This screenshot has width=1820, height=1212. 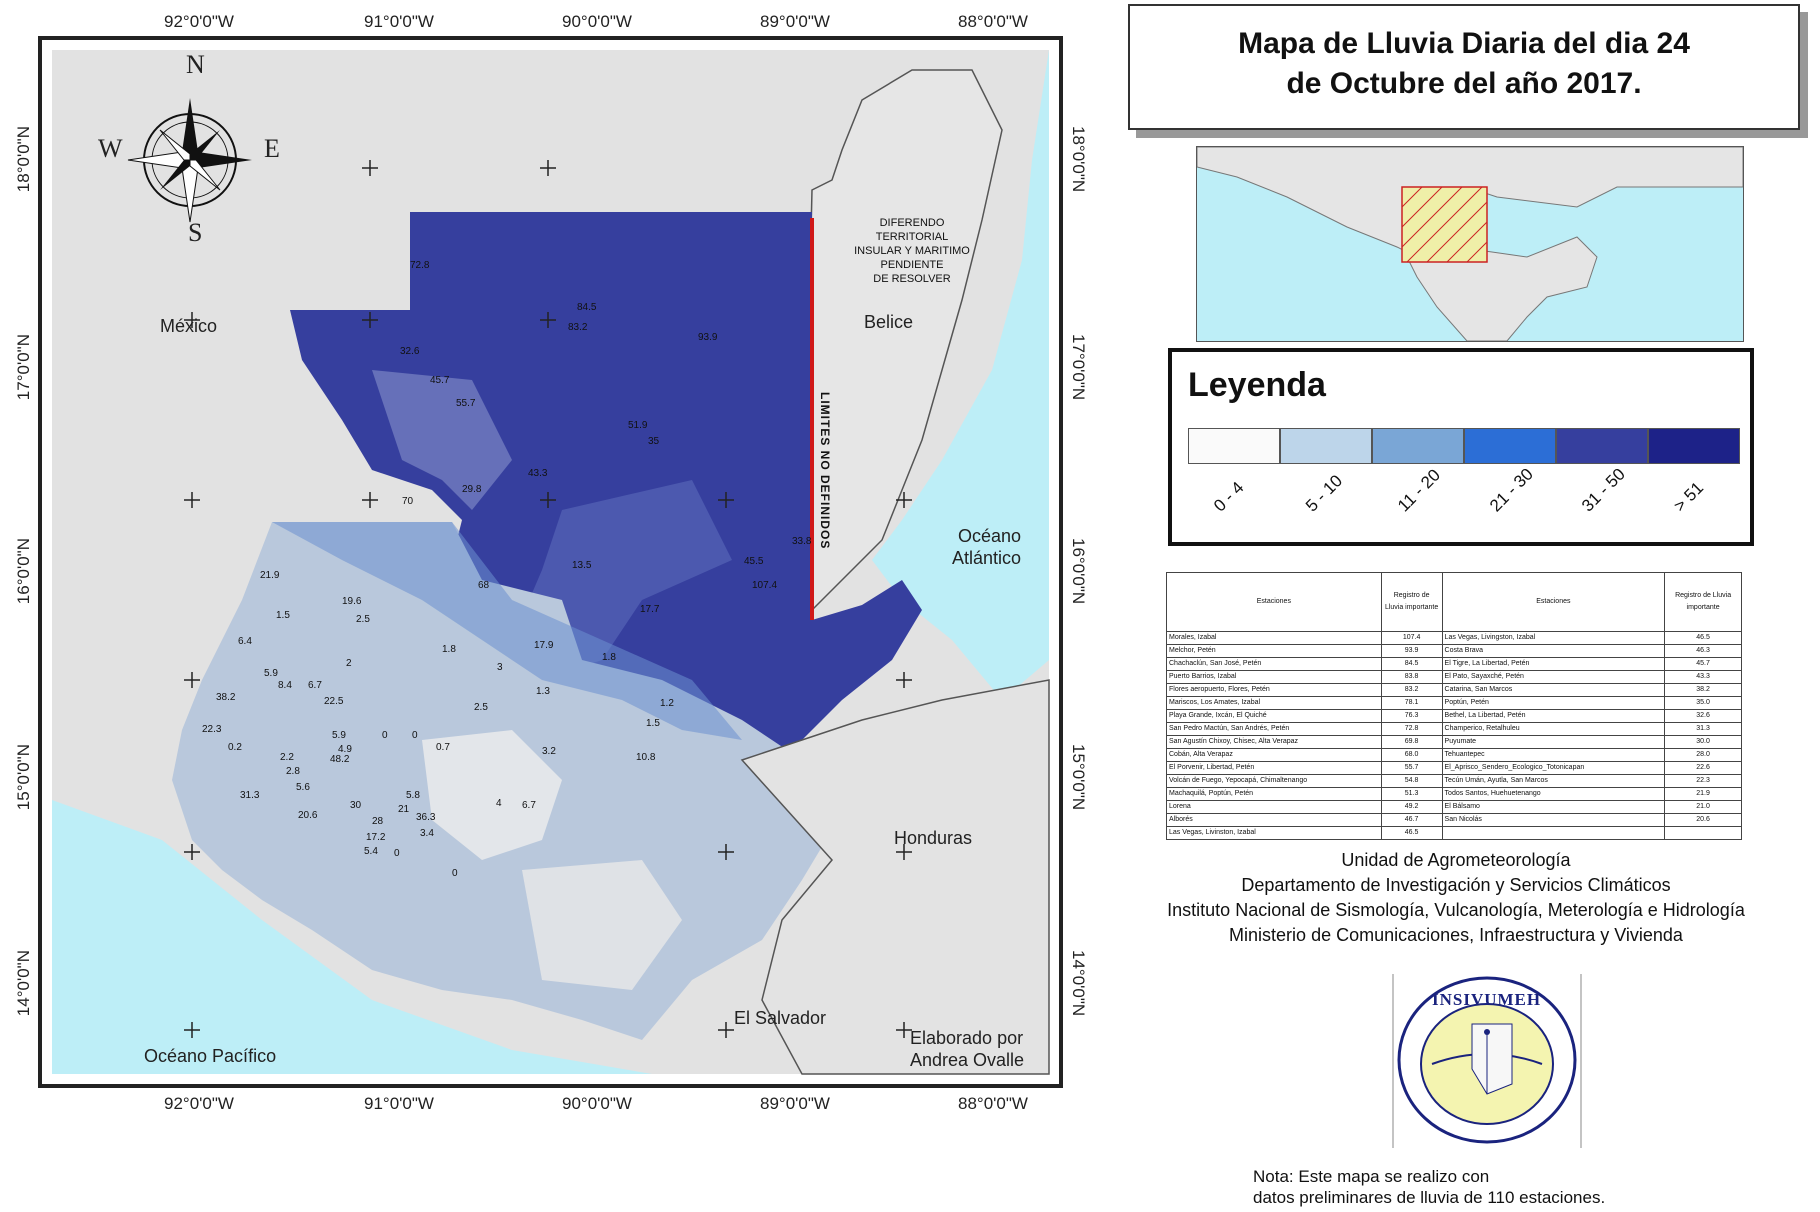 What do you see at coordinates (1411, 781) in the screenshot?
I see `table-cell: 54.8` at bounding box center [1411, 781].